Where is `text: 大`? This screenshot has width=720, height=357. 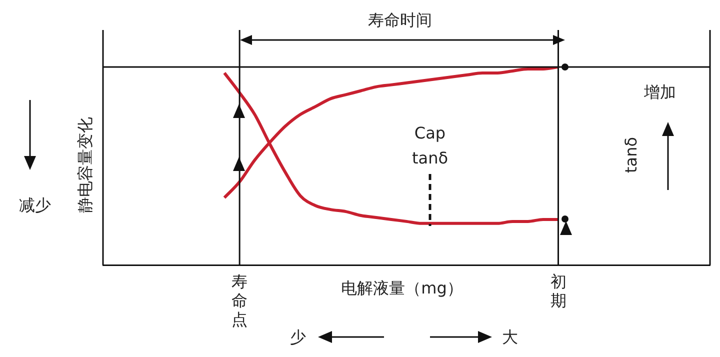
text: 大 is located at coordinates (510, 337).